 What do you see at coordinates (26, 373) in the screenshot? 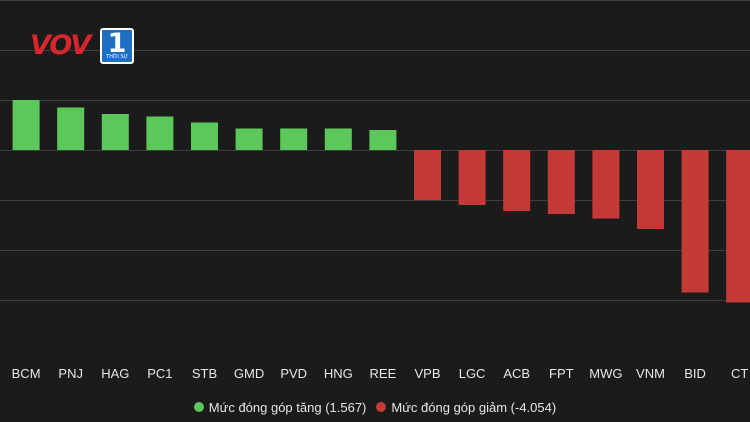
I see `x-tick-label: BCM` at bounding box center [26, 373].